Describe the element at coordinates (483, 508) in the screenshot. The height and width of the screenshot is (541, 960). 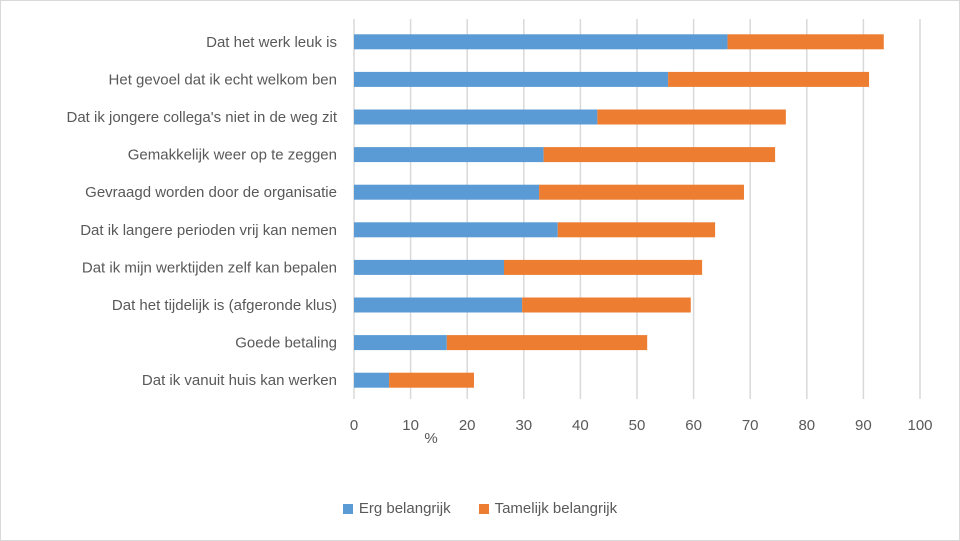
I see `legend-swatch-tamelijk` at that location.